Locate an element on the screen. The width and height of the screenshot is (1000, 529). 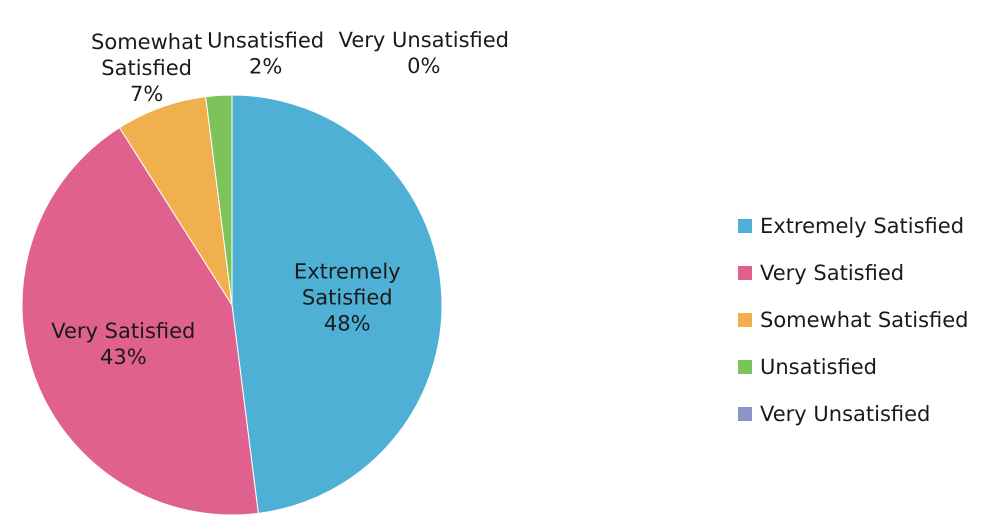
slice-label: Somewhat Satisfied is located at coordinates (146, 55).